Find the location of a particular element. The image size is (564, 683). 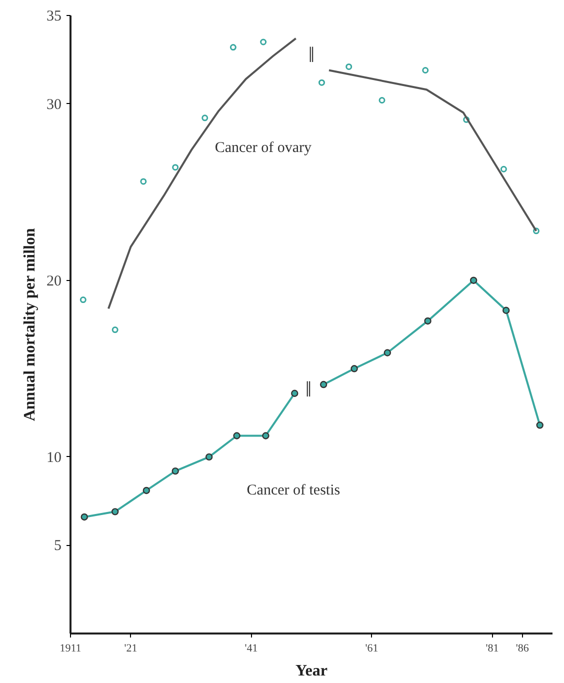

x-tick-label: '21 is located at coordinates (131, 648).